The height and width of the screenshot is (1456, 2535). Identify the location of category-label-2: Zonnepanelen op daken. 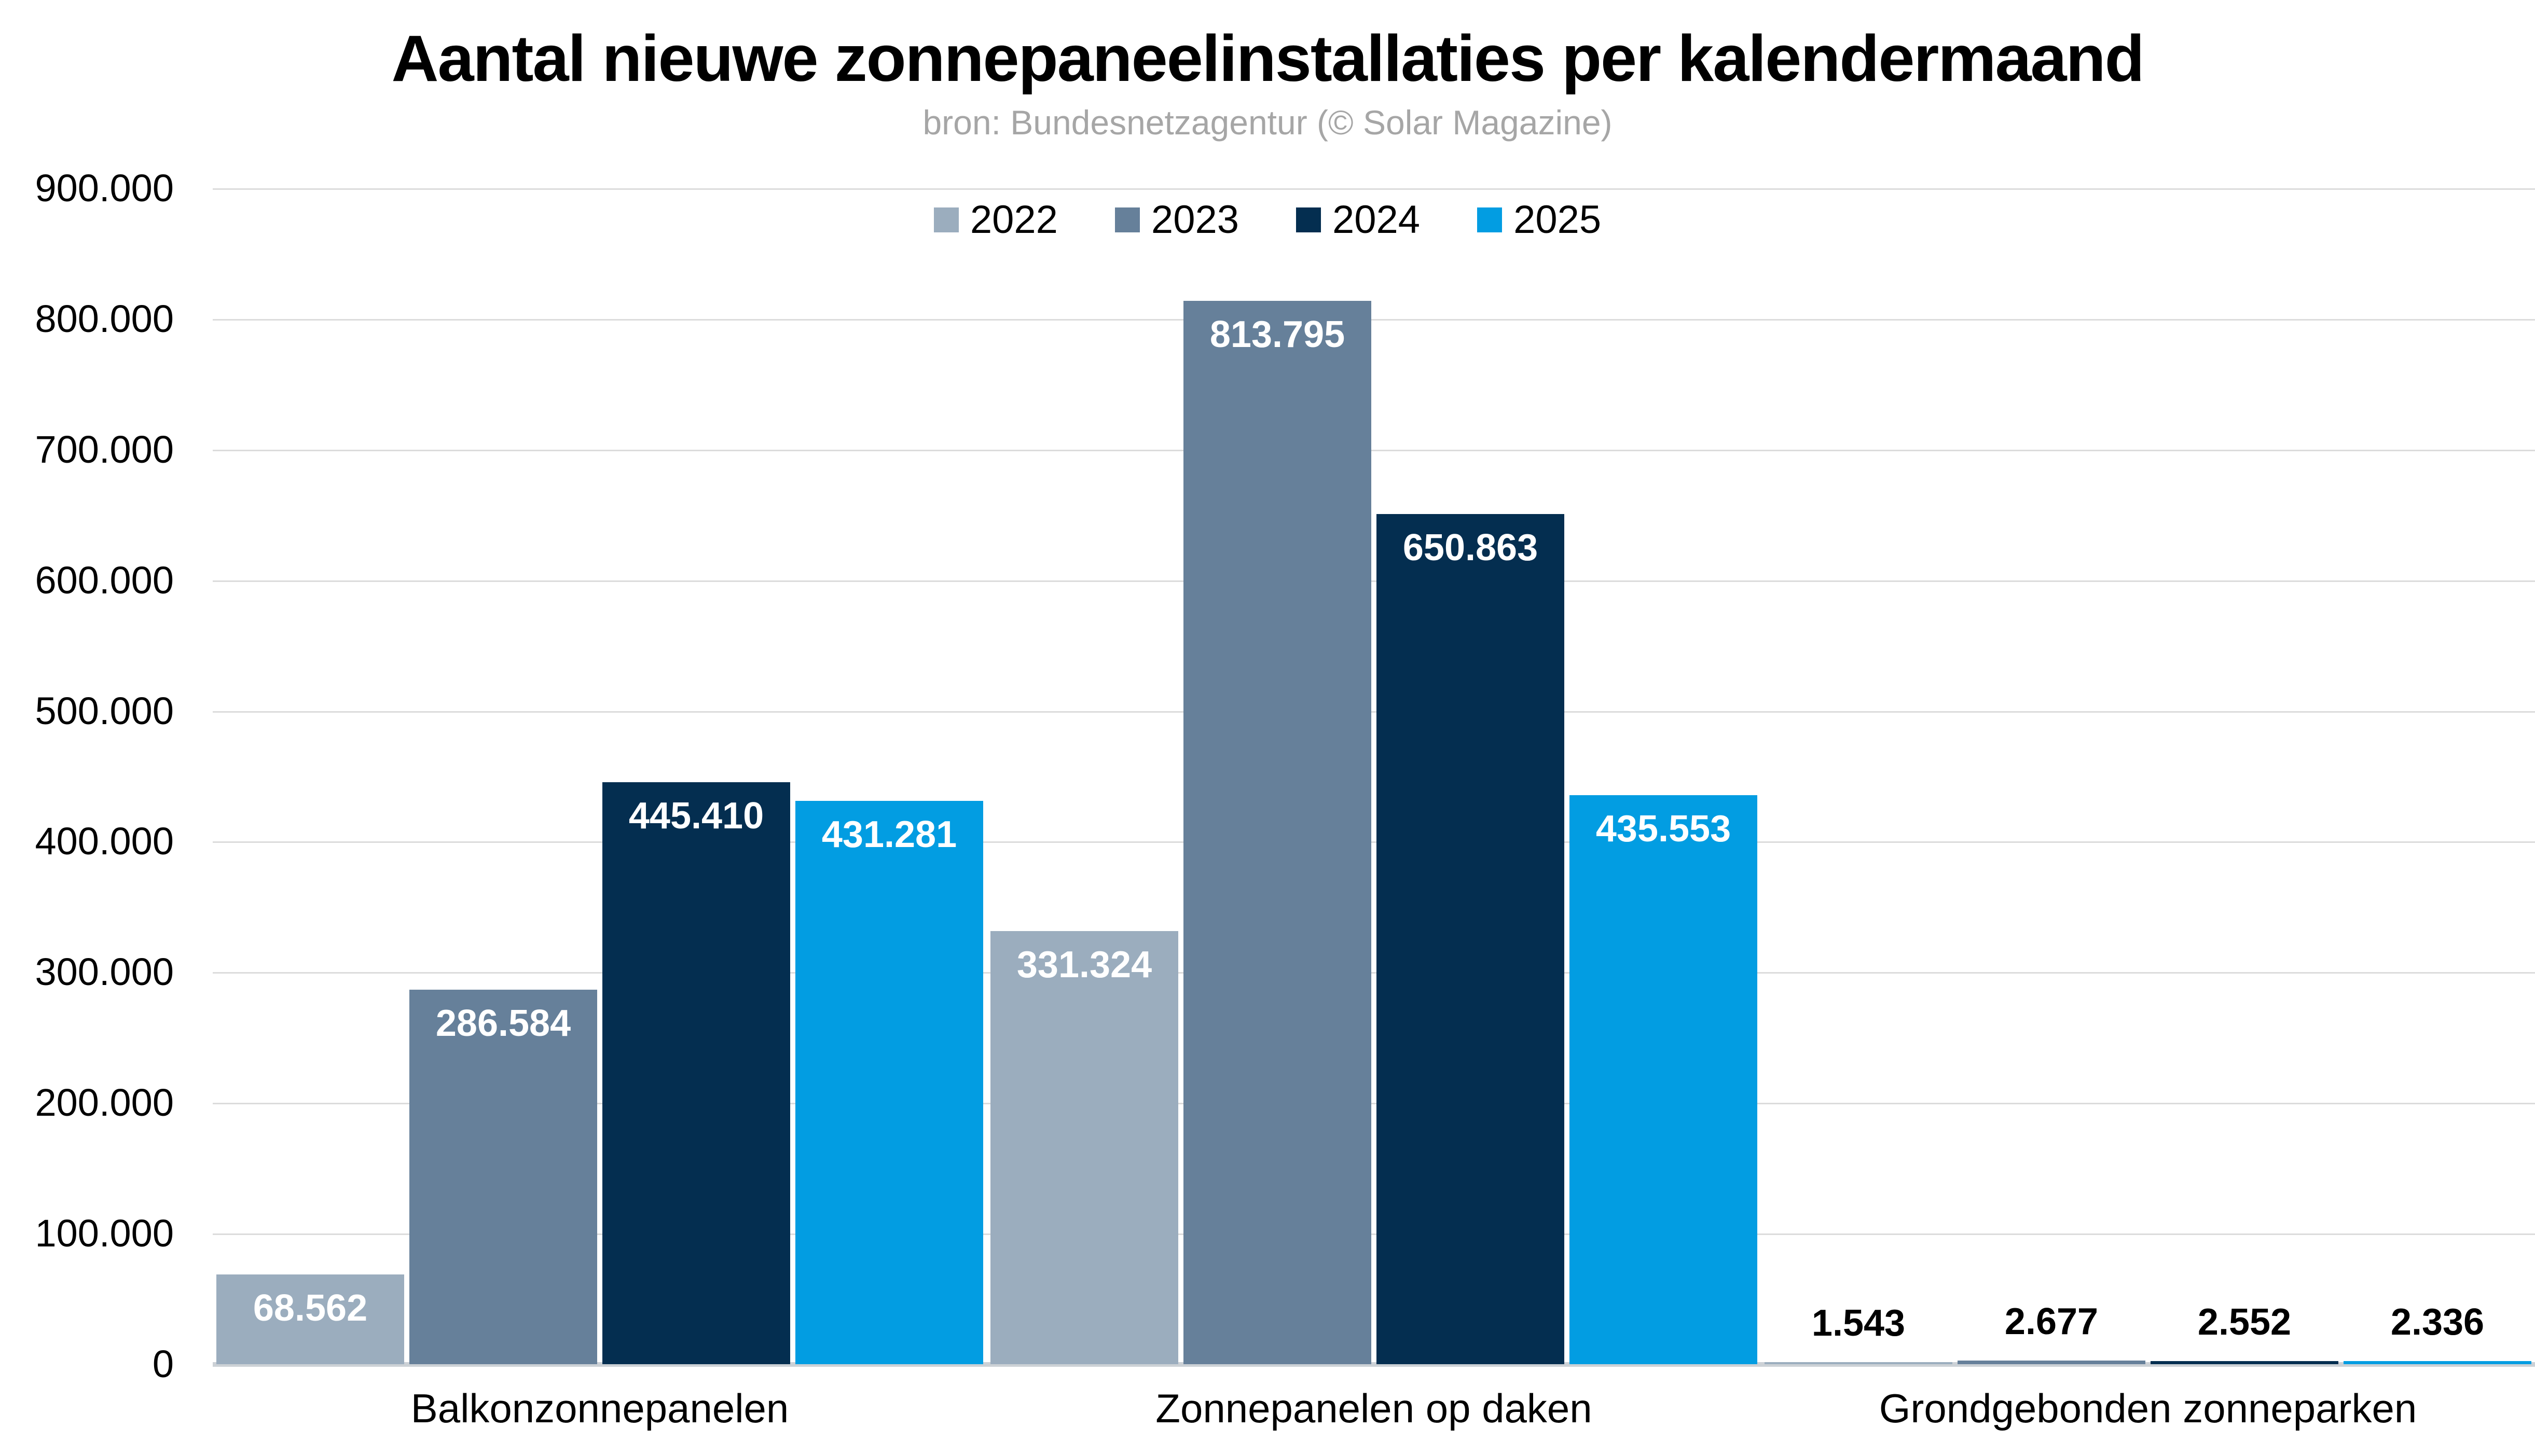
(1373, 1408).